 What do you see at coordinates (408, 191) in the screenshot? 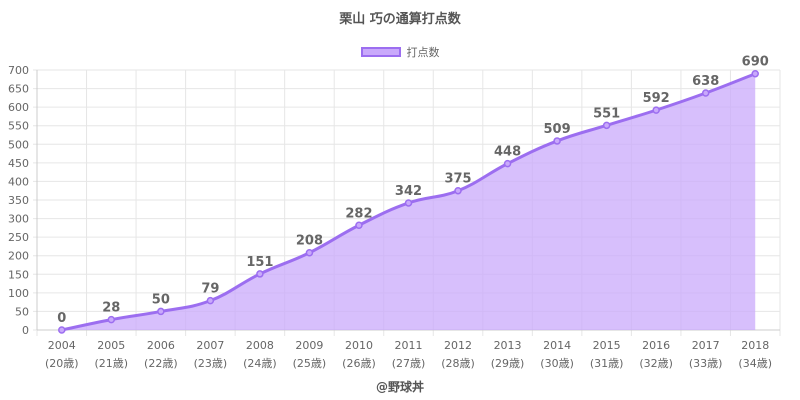
I see `data-label: 342` at bounding box center [408, 191].